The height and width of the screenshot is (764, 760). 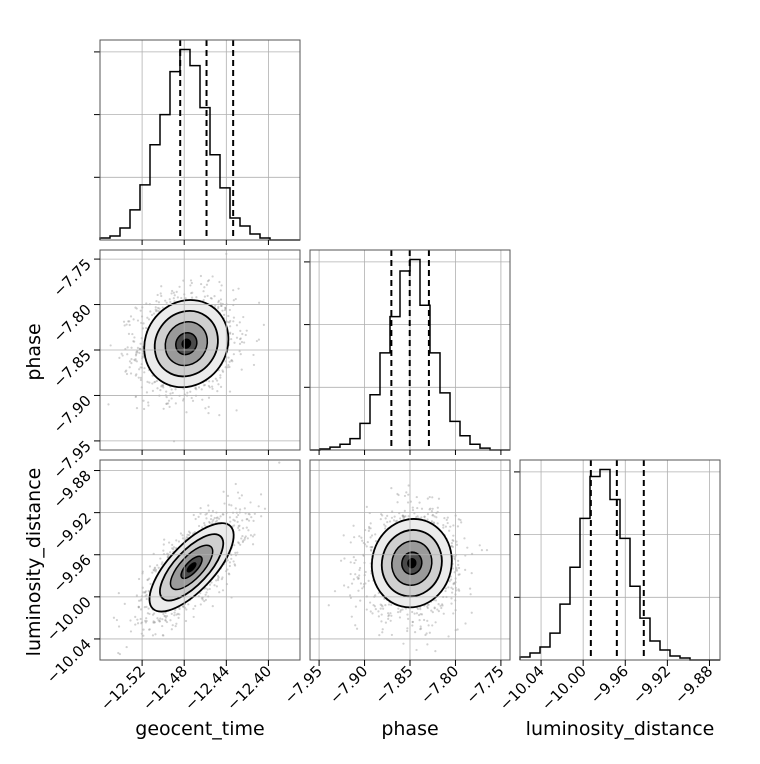 What do you see at coordinates (72, 414) in the screenshot?
I see `y-tick-label: −7.90` at bounding box center [72, 414].